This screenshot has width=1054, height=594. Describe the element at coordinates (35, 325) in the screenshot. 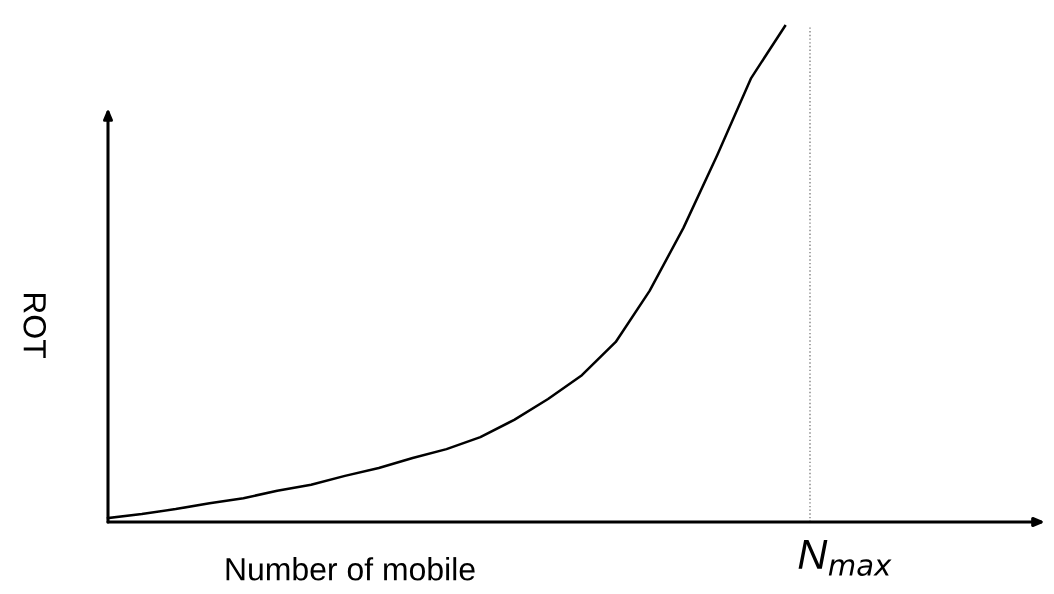

I see `y-axis-title: ROT` at that location.